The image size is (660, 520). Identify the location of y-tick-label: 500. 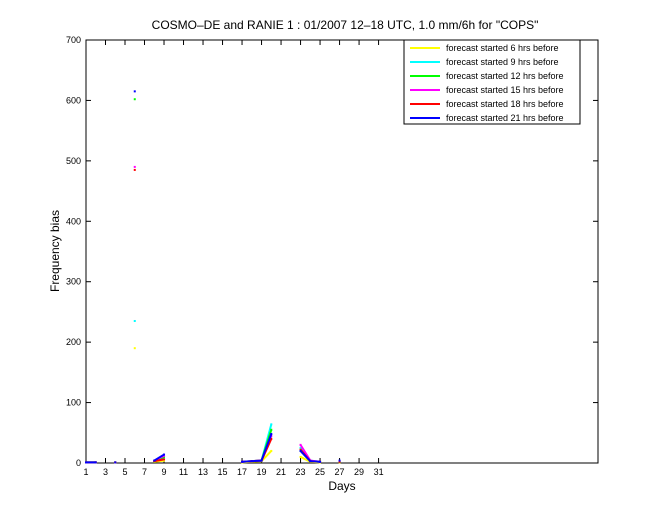
(73, 161).